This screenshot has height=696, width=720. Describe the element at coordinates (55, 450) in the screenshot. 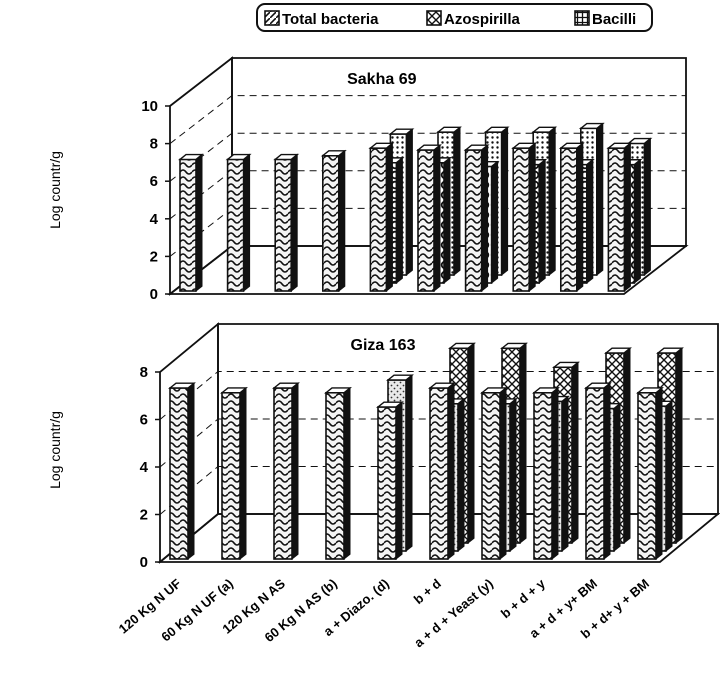

I see `y-axis-label-bottom: Log countr/g` at that location.